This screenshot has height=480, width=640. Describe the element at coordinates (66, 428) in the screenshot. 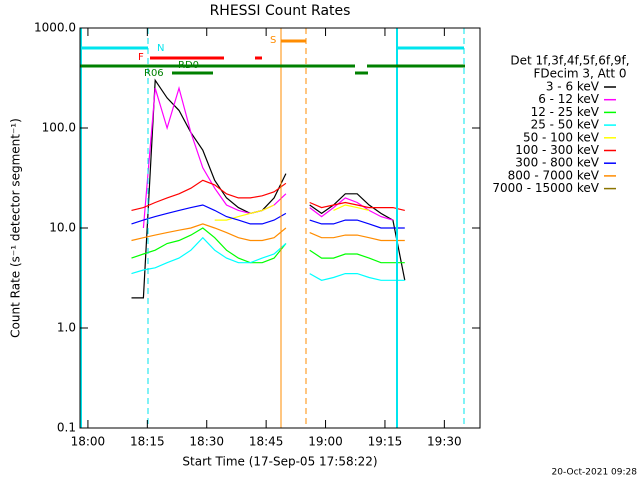

I see `y-tick-label: 0.1` at that location.